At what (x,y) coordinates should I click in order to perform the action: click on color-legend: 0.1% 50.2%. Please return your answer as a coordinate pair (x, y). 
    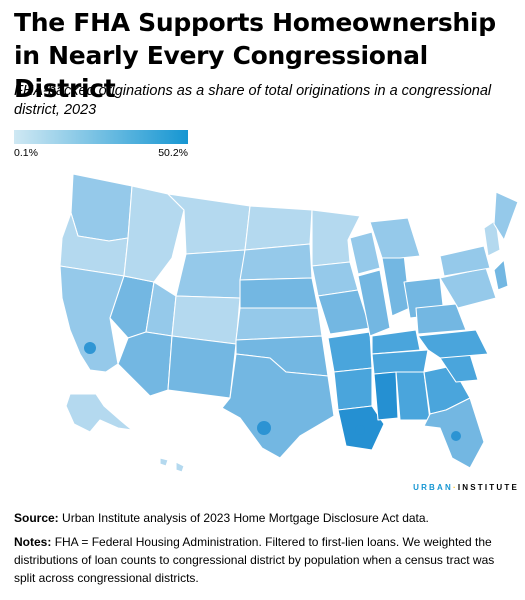
    Looking at the image, I should click on (101, 144).